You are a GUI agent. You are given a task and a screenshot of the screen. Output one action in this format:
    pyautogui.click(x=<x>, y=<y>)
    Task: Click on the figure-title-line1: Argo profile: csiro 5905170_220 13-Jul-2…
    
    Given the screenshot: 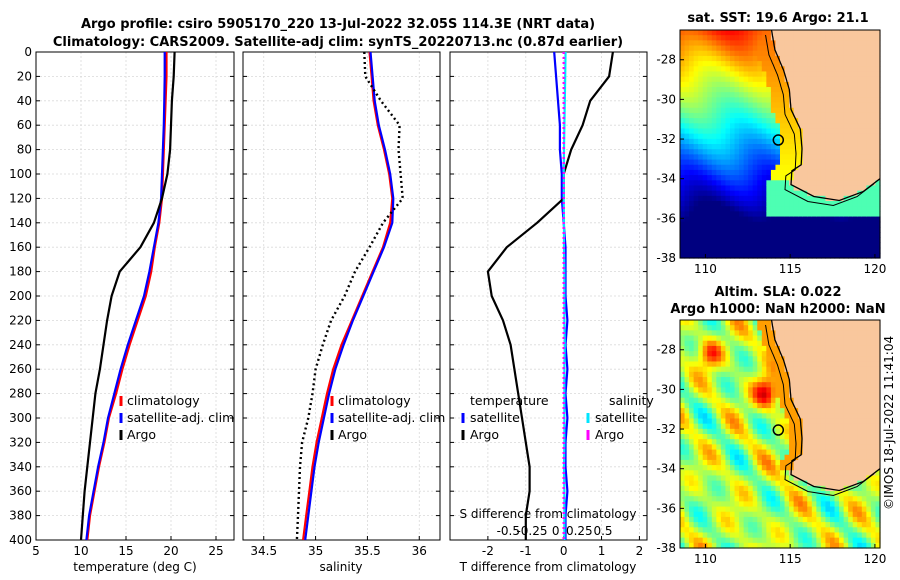 What is the action you would take?
    pyautogui.click(x=338, y=24)
    